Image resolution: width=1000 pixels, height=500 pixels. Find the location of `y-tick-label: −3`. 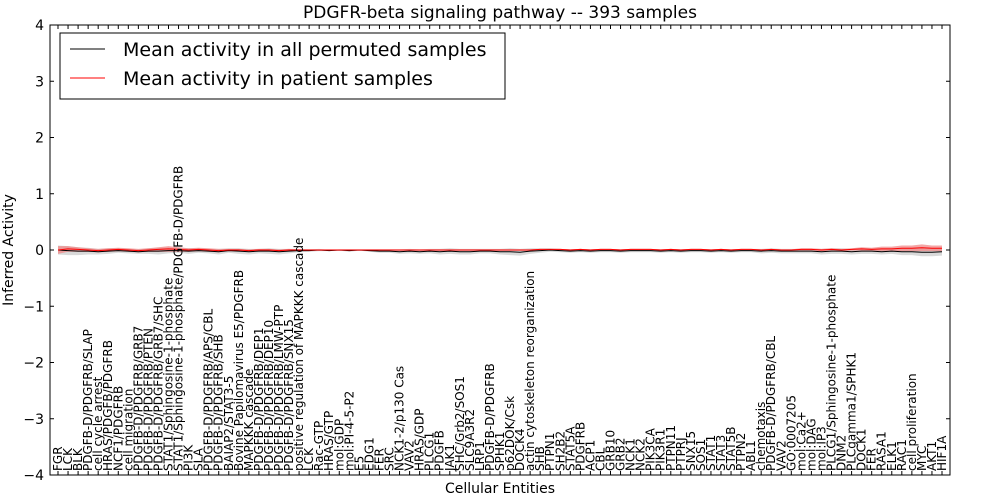

y-tick-label: −3 is located at coordinates (33, 420).